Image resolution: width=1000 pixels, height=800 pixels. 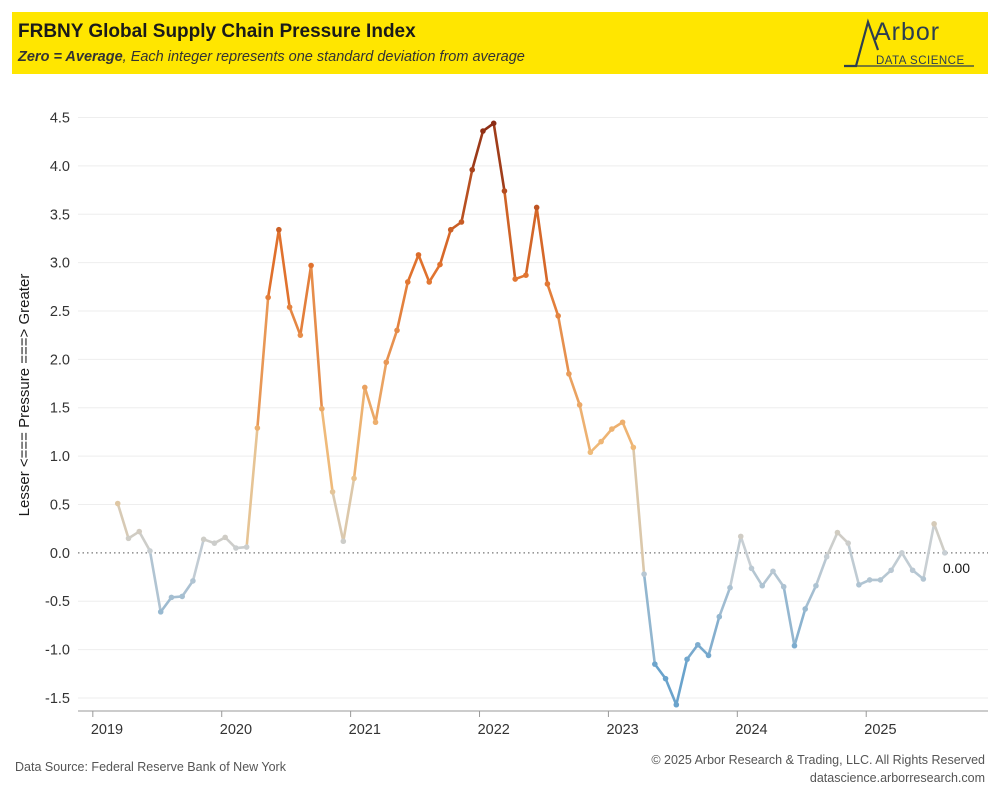 I want to click on website-link: datascience.arborresearch.com, so click(x=897, y=778).